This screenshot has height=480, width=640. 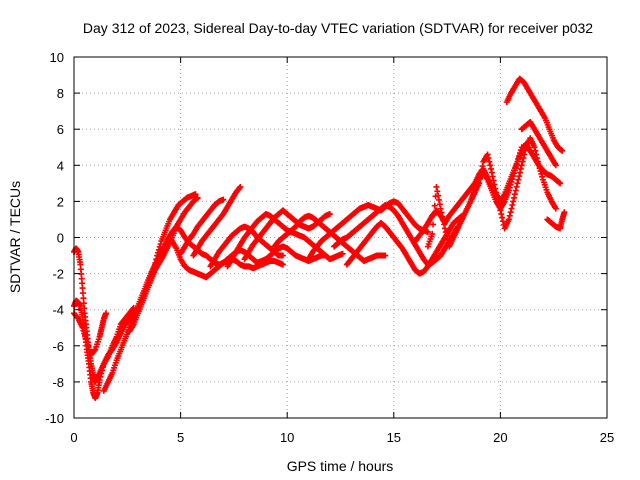 What do you see at coordinates (60, 165) in the screenshot?
I see `y-tick-label: 4` at bounding box center [60, 165].